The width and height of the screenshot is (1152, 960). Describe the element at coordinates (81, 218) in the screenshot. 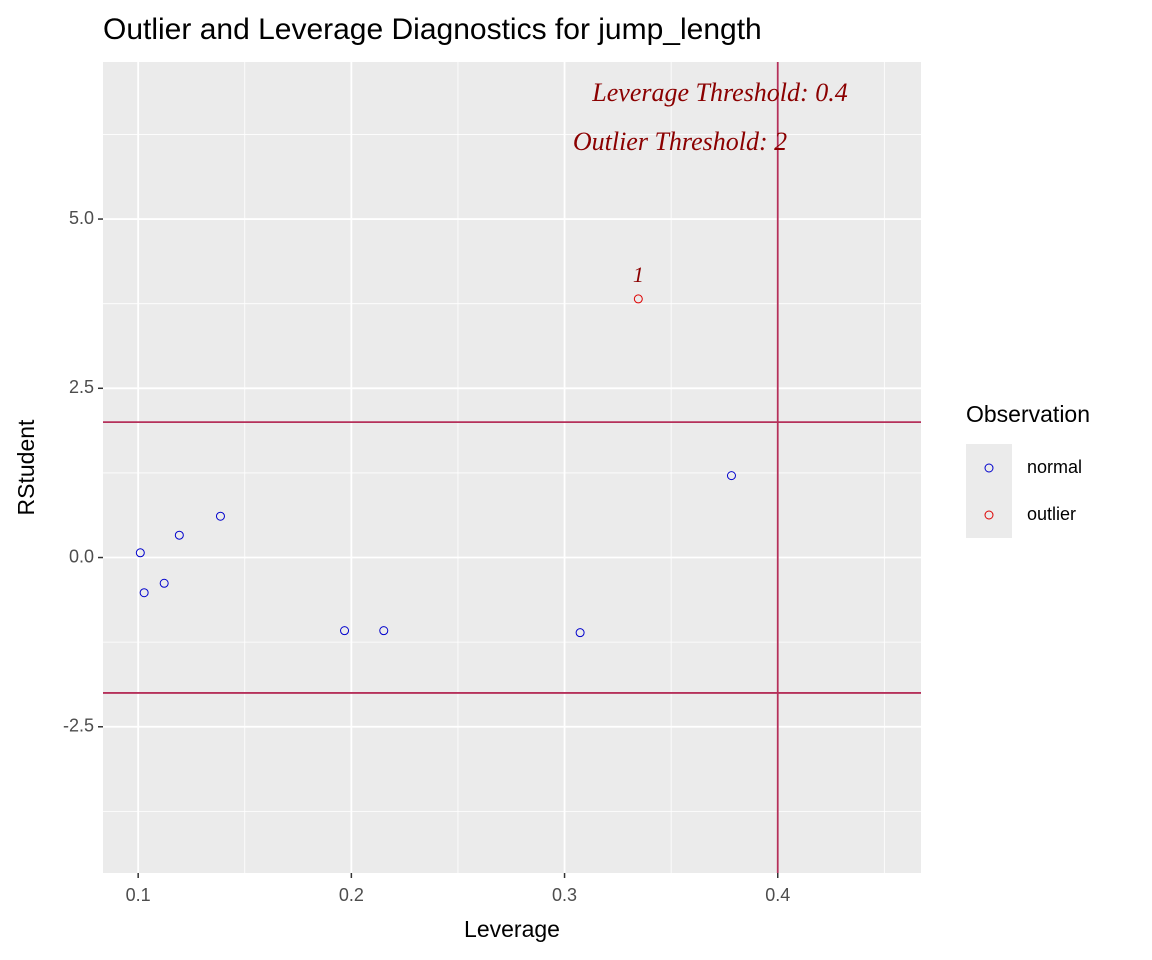

I see `y-tick-label: 5.0` at that location.